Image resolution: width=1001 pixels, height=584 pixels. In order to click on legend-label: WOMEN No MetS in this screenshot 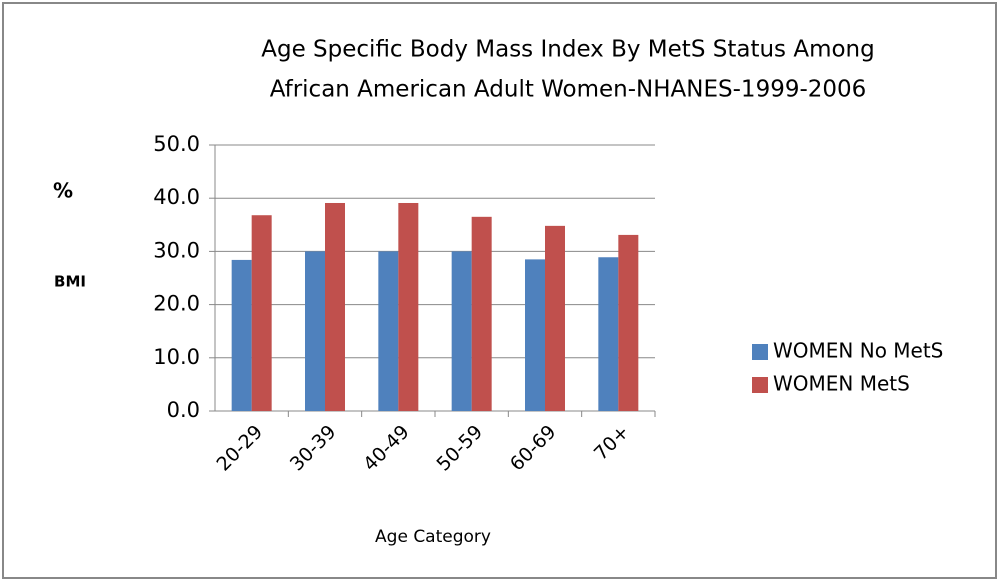, I will do `click(858, 351)`.